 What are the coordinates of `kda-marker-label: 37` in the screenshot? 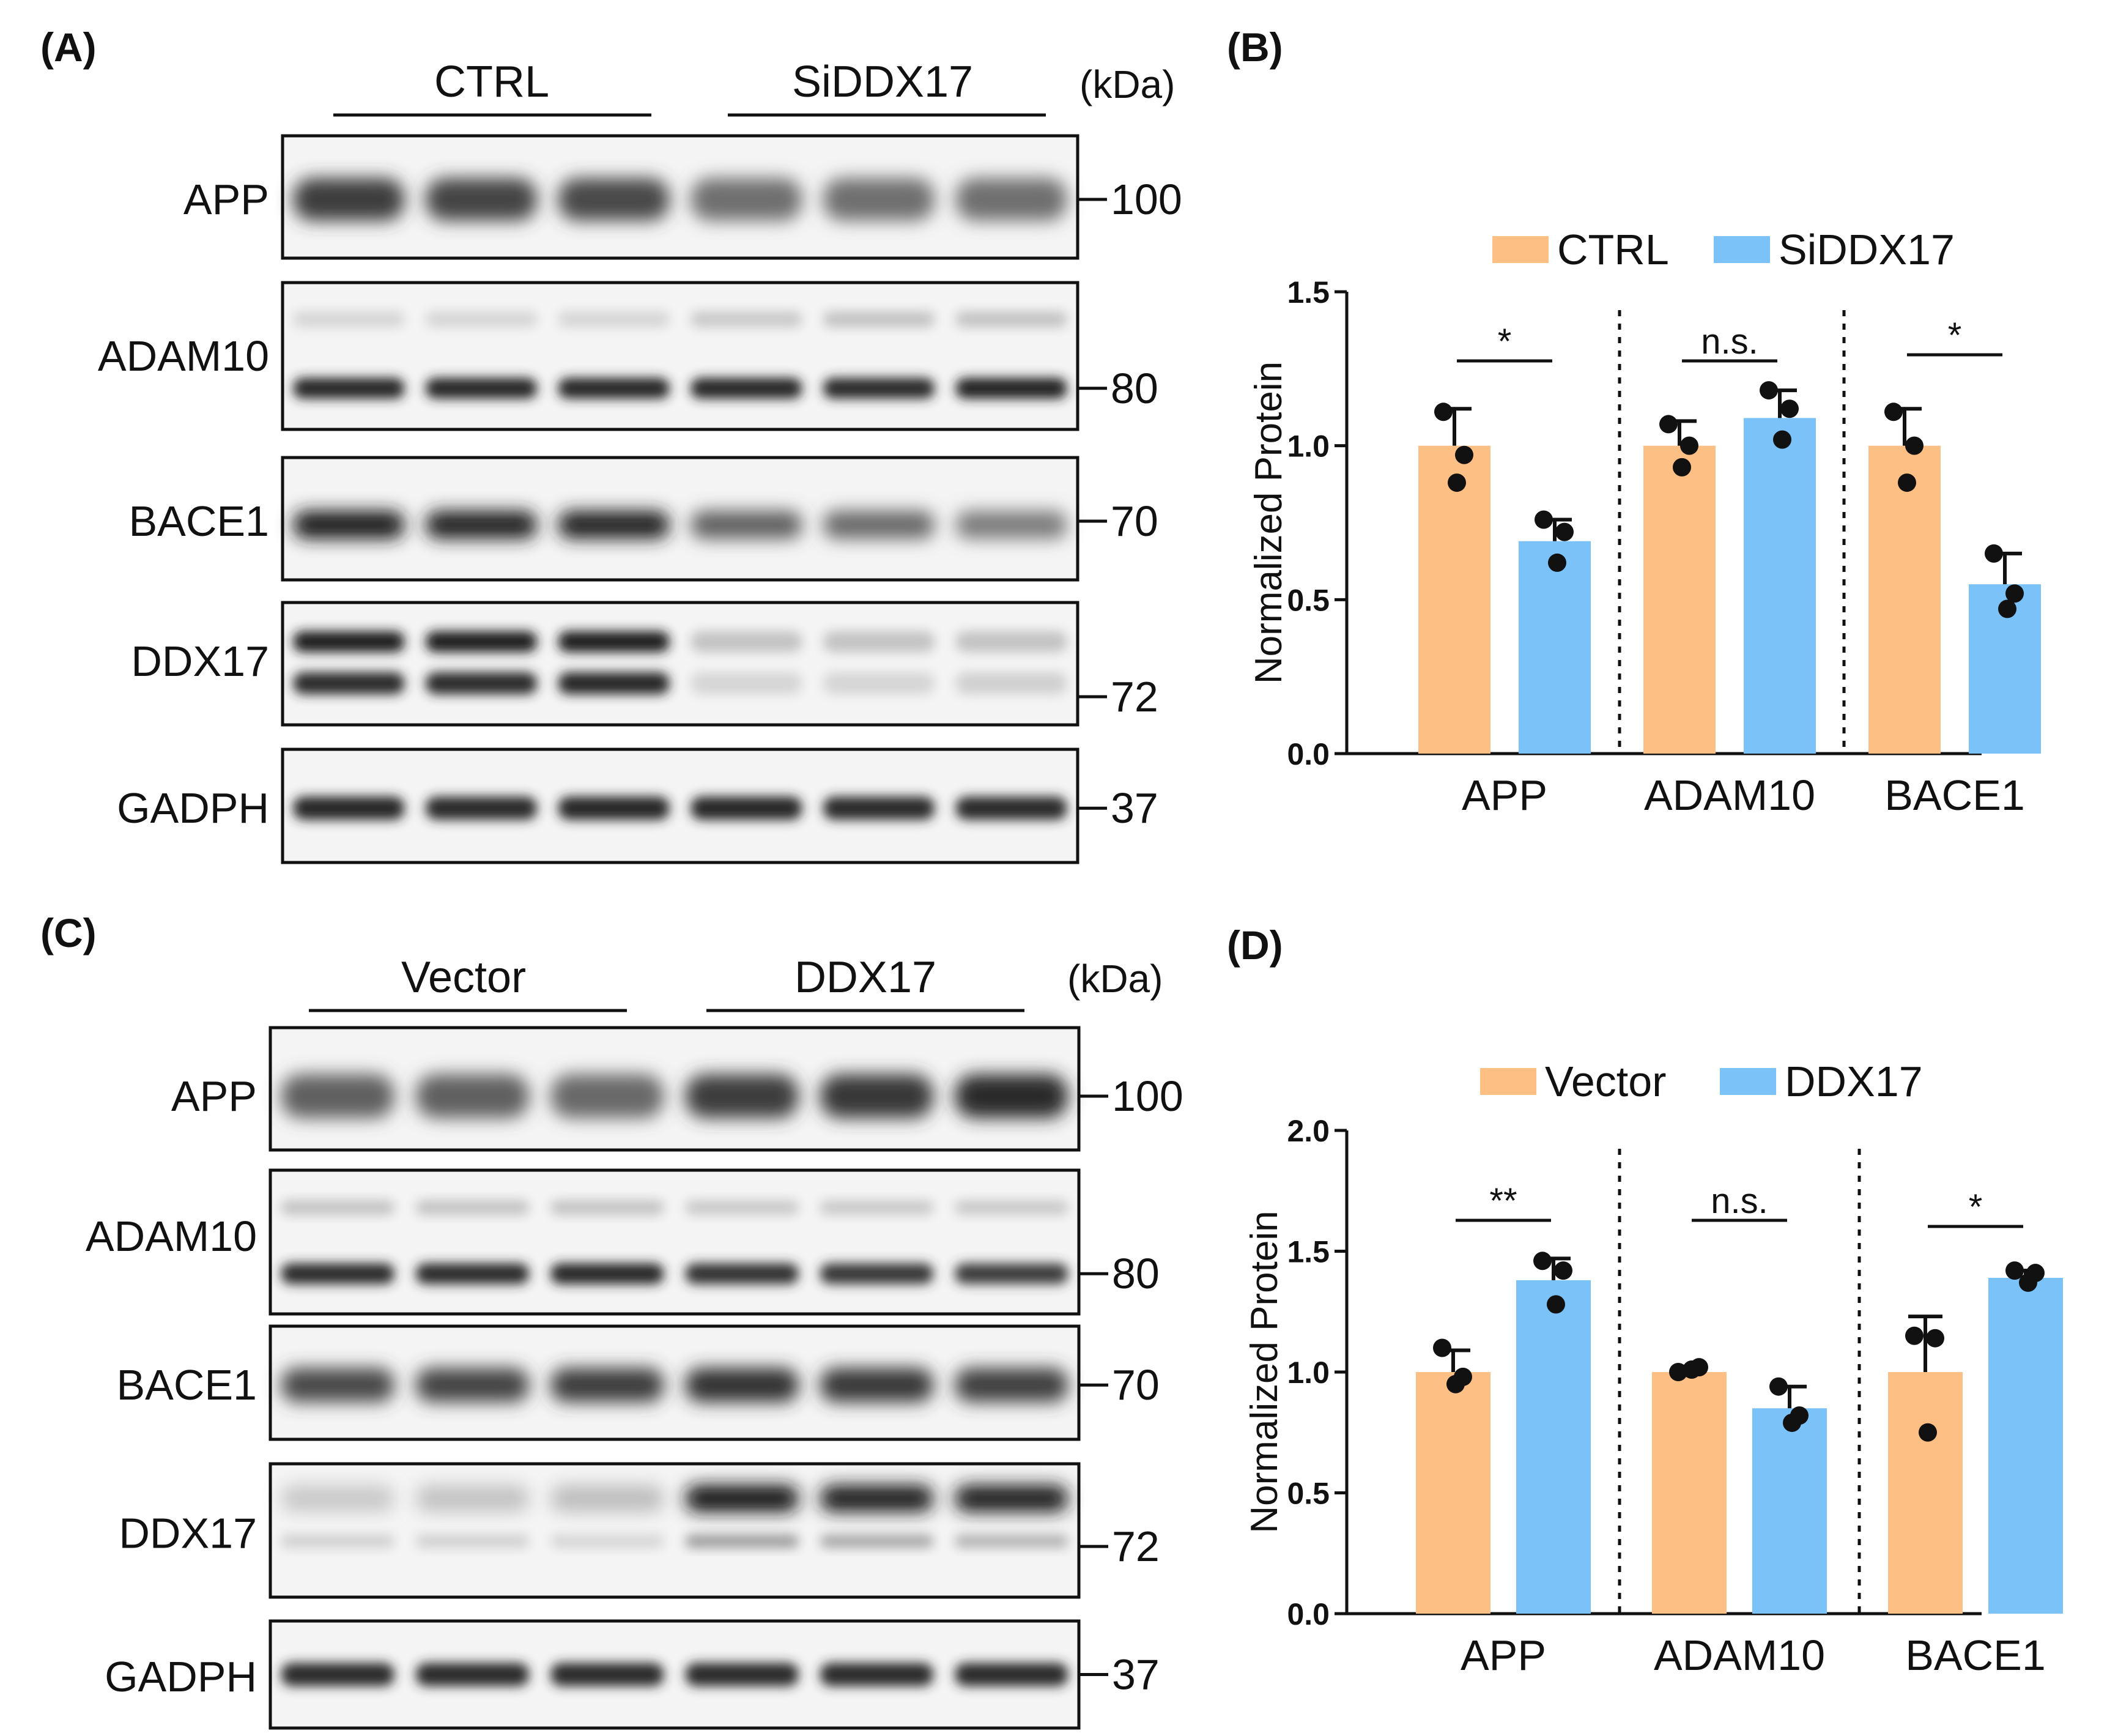 It's located at (1136, 1675).